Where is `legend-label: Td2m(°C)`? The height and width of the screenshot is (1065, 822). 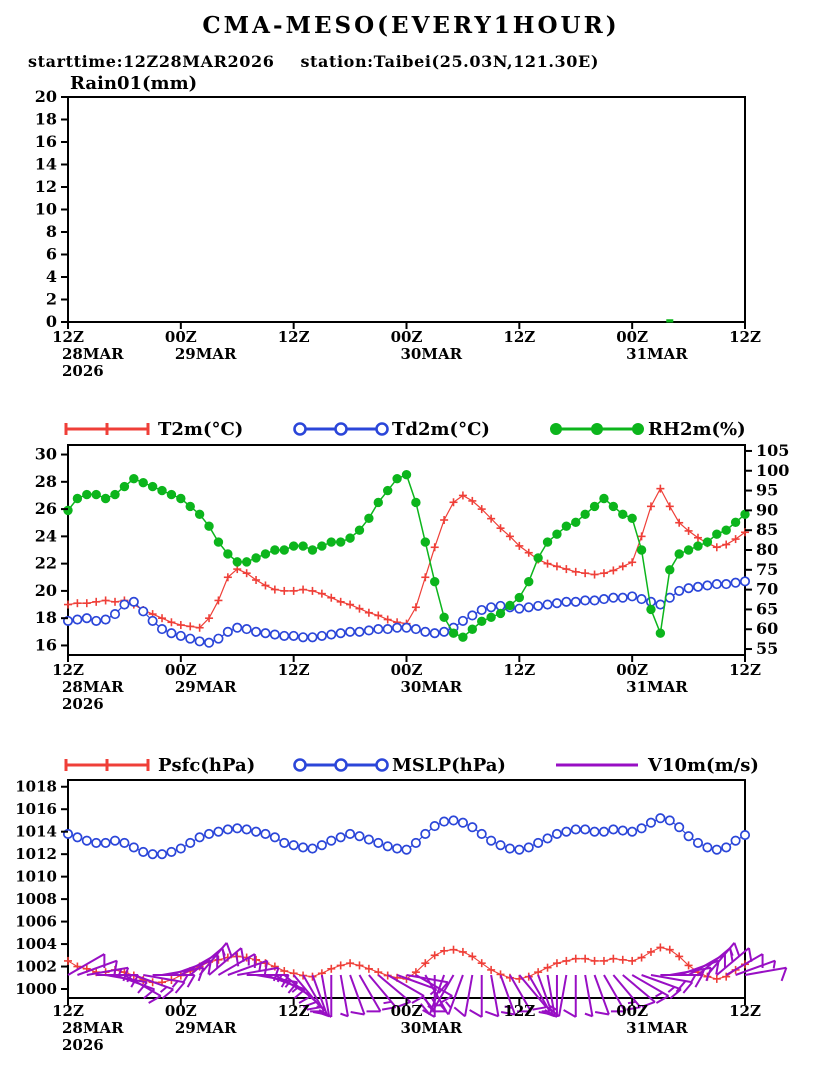
legend-label: Td2m(°C) is located at coordinates (441, 429).